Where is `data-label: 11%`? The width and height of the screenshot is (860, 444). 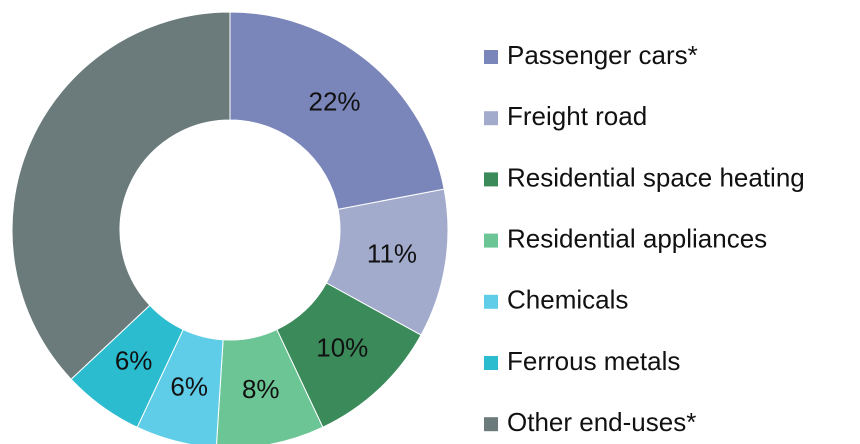
data-label: 11% is located at coordinates (392, 254).